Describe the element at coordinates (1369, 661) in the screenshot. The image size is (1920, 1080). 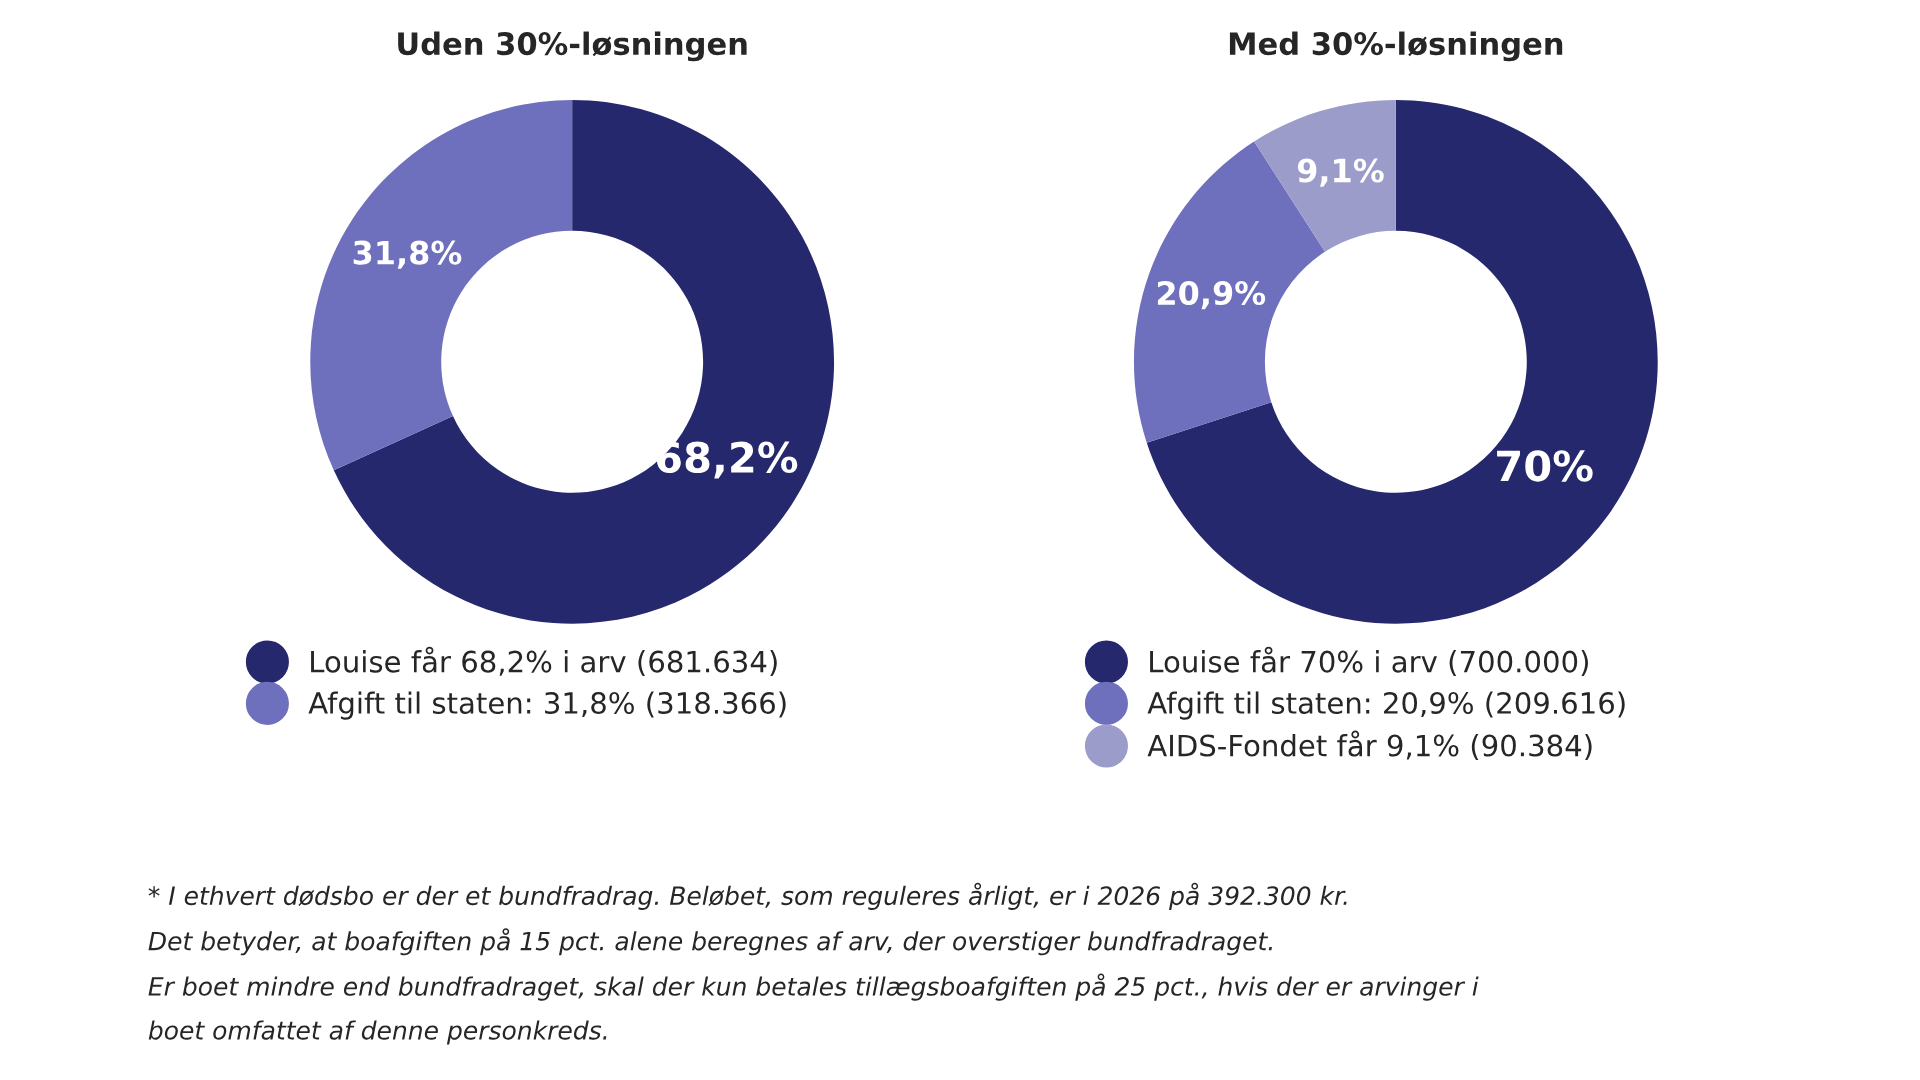
I see `legend-label: Louise får 70% i arv (700.000)` at that location.